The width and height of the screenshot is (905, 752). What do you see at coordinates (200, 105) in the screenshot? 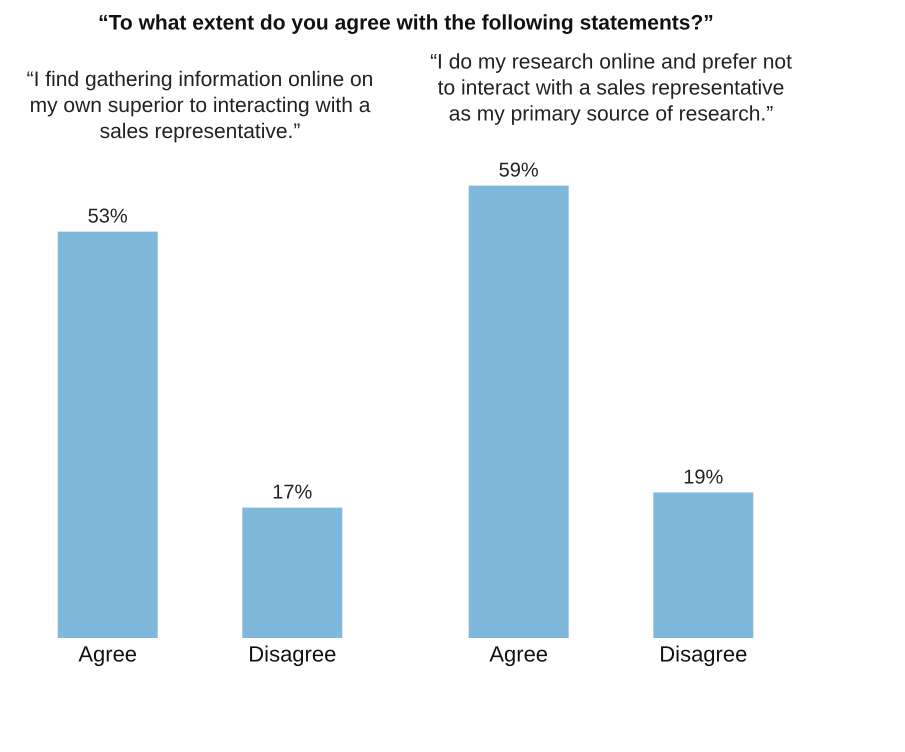
I see `chart-subtitle: “I find gathering information online on my own superior to interacting with a sales representative.”` at bounding box center [200, 105].